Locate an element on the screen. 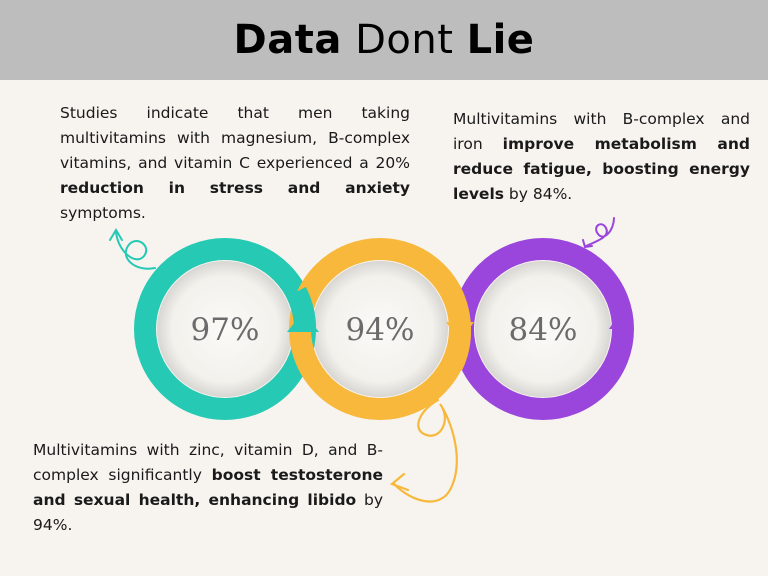 The image size is (768, 576). testosterone-text-2: by 94%. is located at coordinates (208, 512).